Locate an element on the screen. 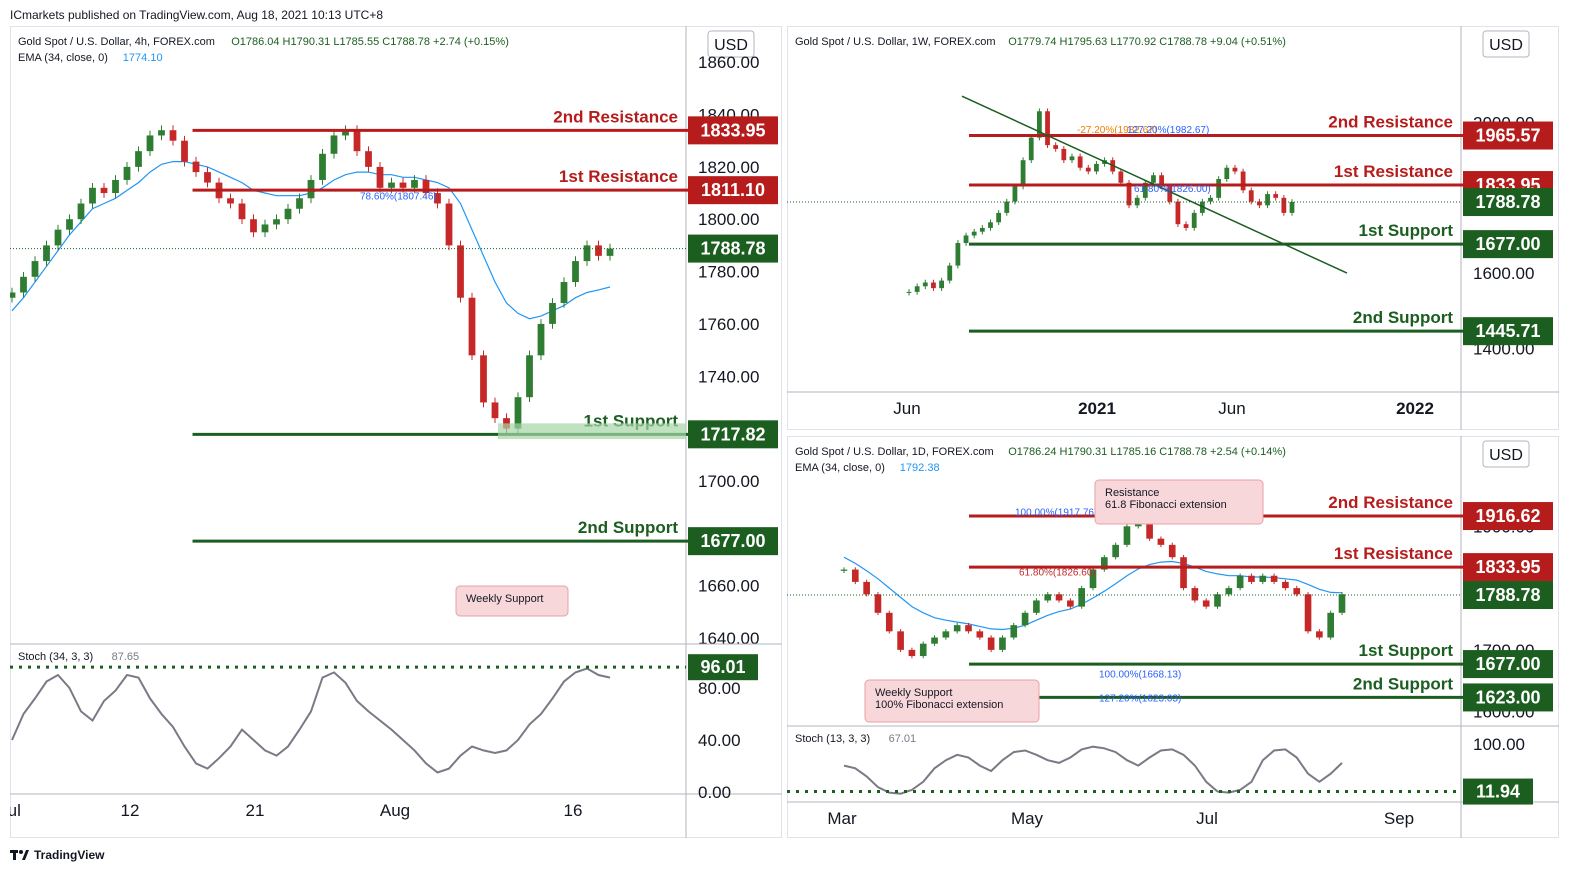 The width and height of the screenshot is (1589, 887). level-price-value: 1916.62 is located at coordinates (1507, 516).